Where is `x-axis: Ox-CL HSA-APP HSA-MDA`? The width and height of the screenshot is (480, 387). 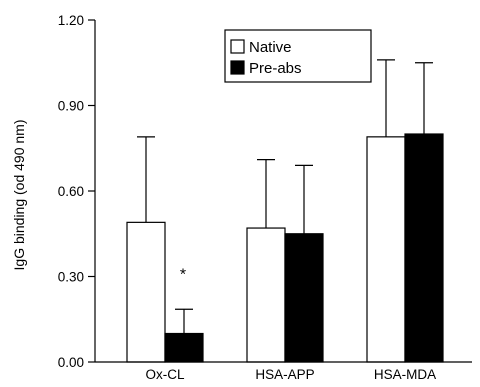
x-axis: Ox-CL HSA-APP HSA-MDA is located at coordinates (283, 371).